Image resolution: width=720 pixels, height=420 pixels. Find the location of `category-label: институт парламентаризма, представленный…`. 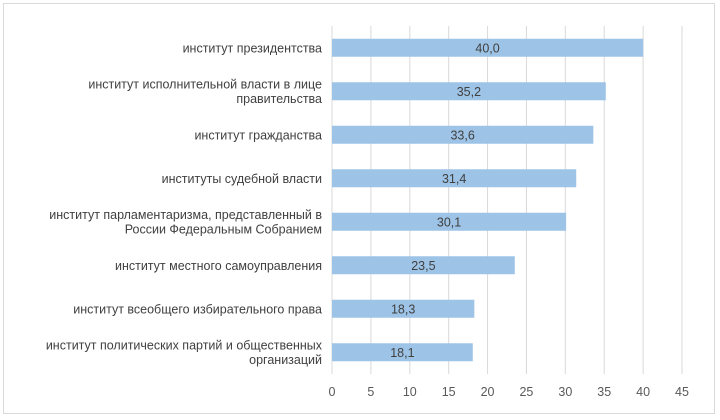

category-label: институт парламентаризма, представленный… is located at coordinates (185, 215).